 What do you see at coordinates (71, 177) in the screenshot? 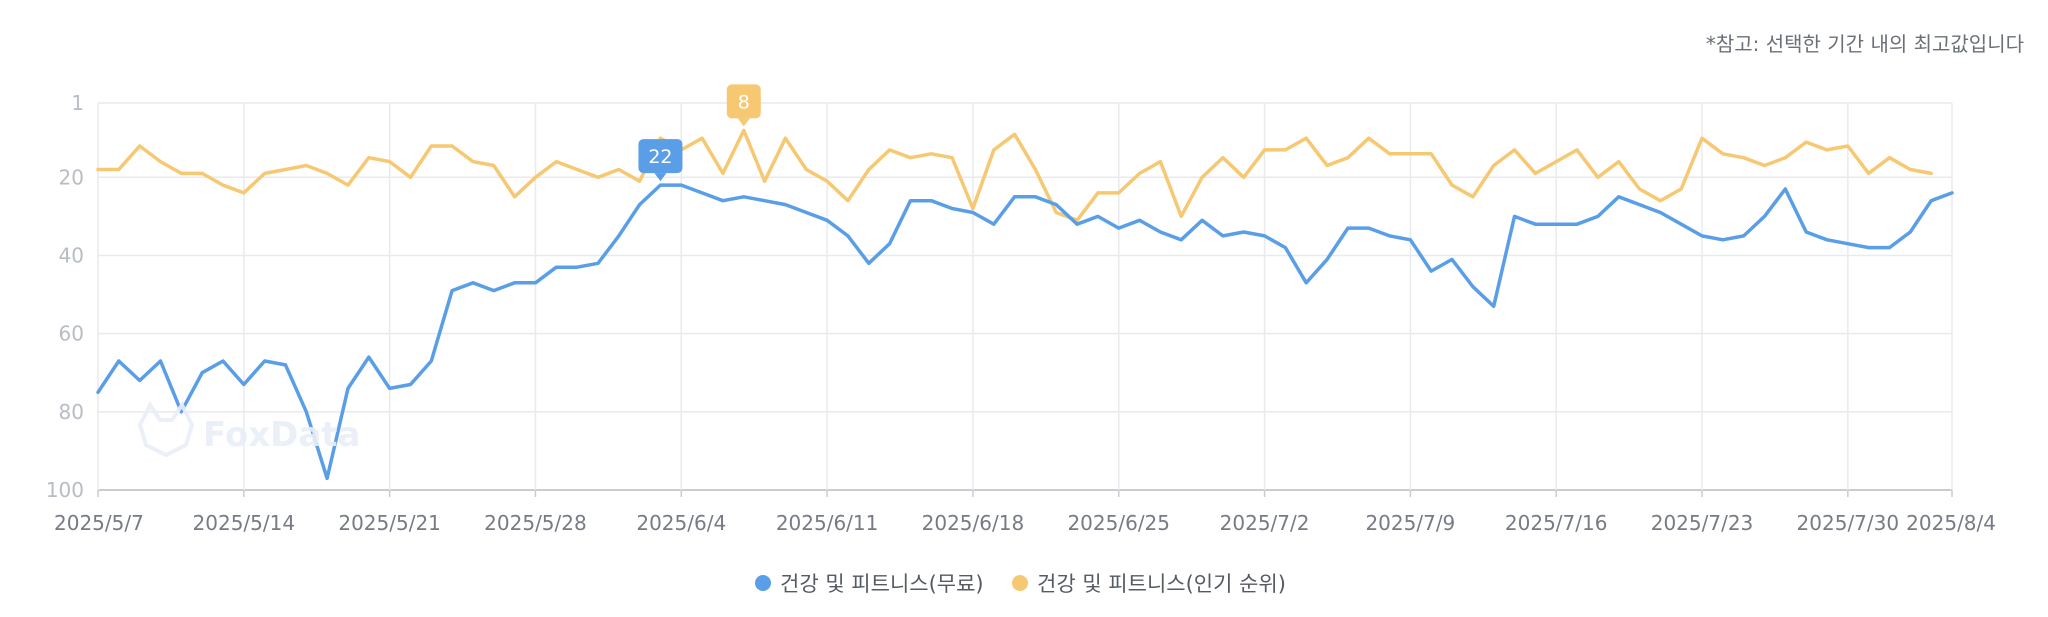
I see `y-tick-label: 20` at bounding box center [71, 177].